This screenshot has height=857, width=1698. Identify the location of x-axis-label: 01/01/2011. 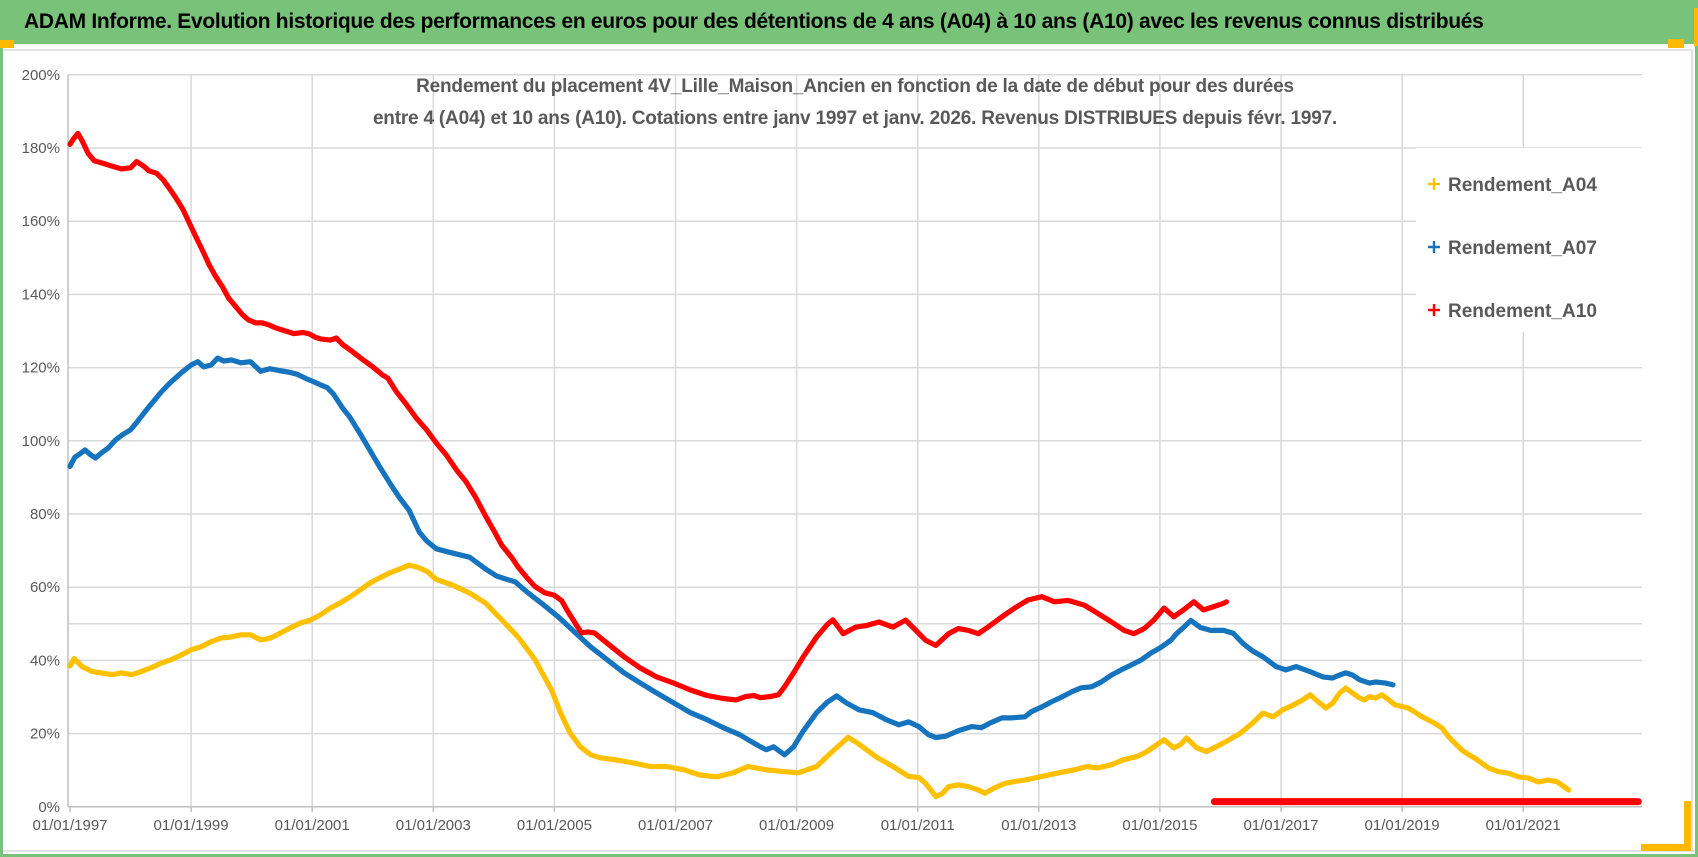
(918, 825).